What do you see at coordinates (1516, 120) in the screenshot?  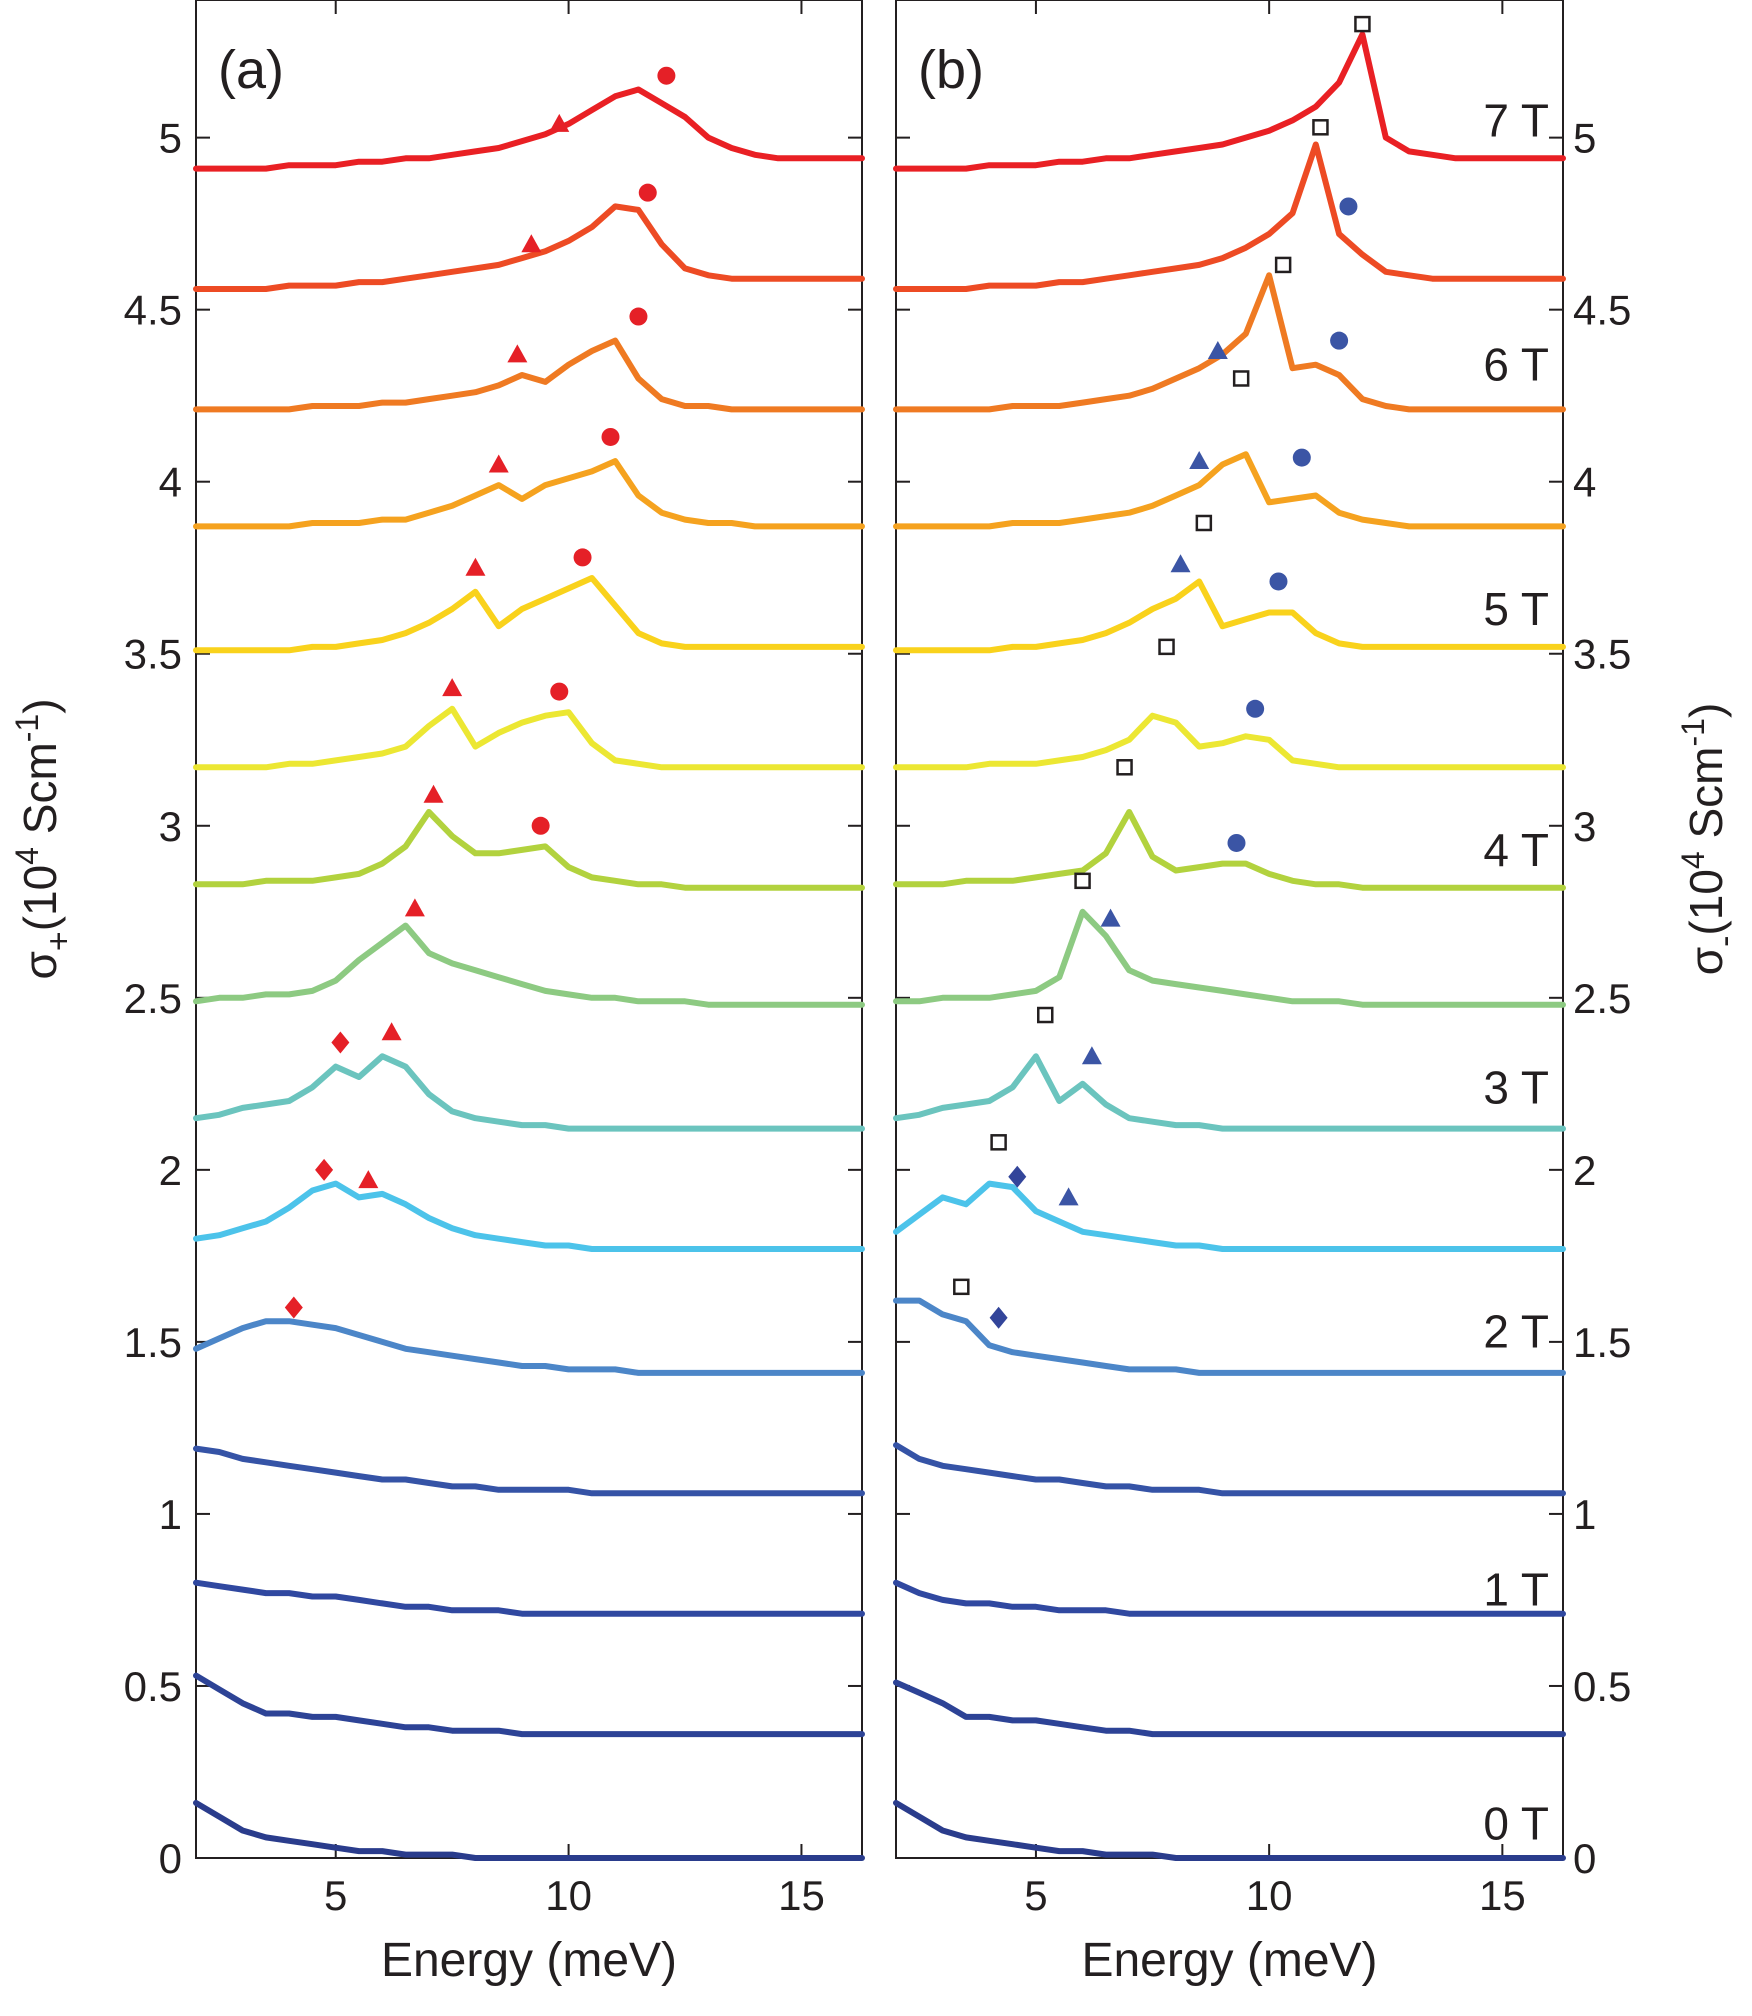 I see `field-label: 7 T` at bounding box center [1516, 120].